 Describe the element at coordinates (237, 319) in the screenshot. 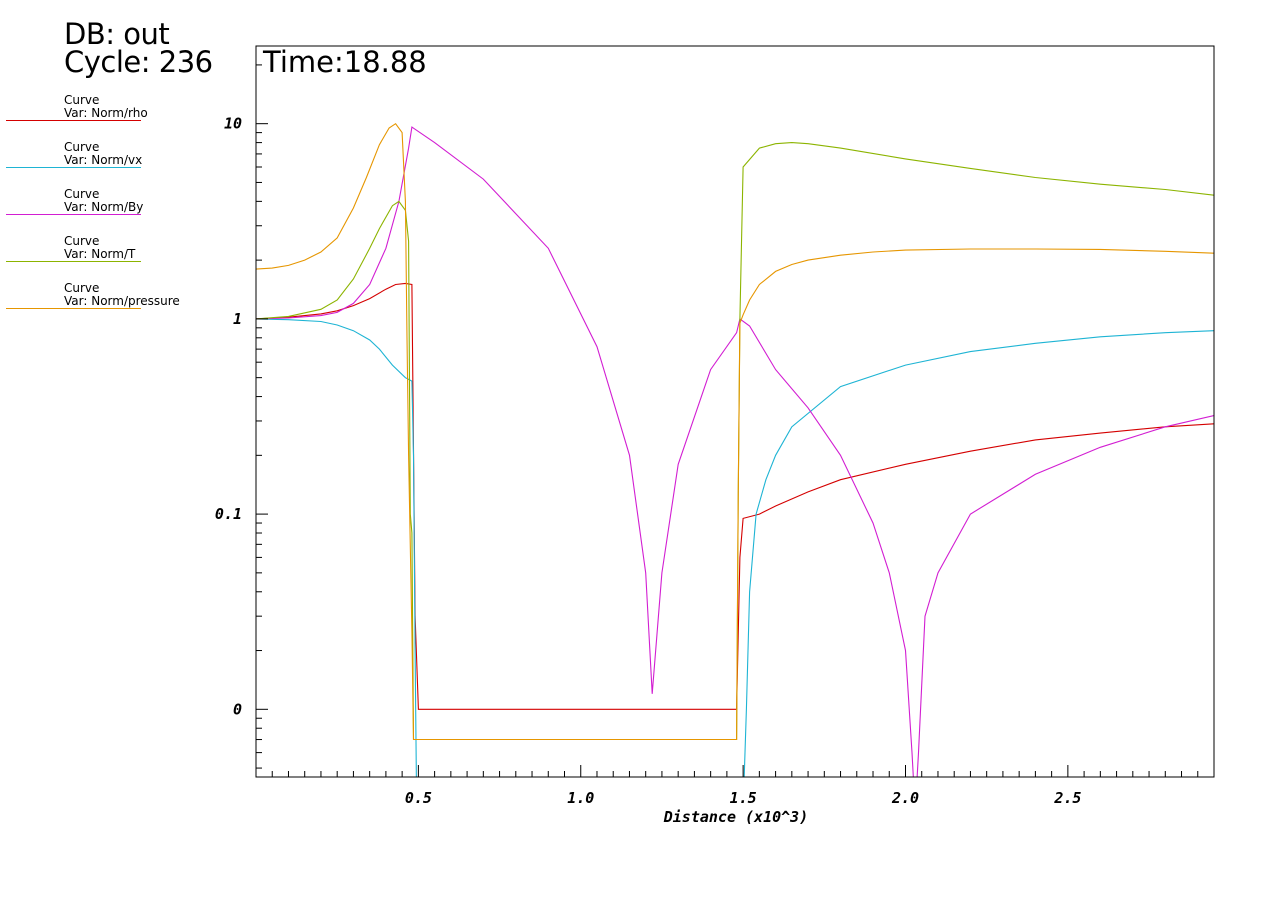

I see `y-tick-label: 1` at that location.